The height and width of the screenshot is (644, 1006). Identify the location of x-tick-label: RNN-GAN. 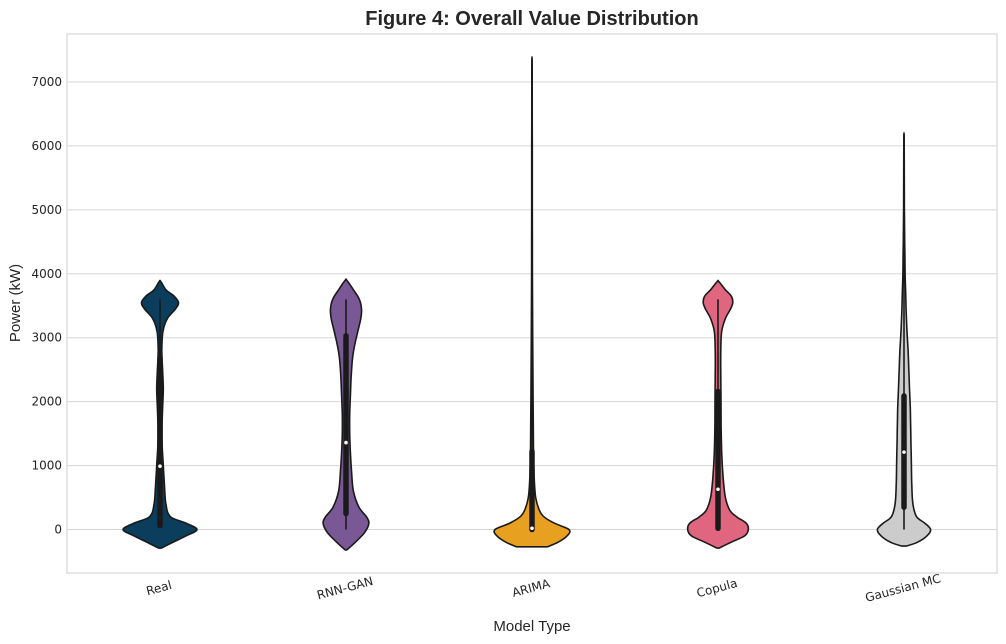
(344, 588).